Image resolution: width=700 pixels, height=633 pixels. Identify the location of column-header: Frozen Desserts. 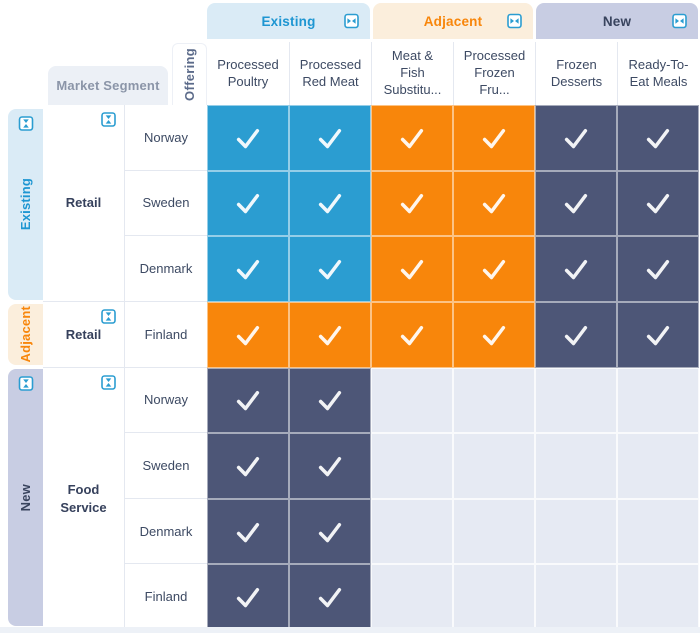
(576, 73).